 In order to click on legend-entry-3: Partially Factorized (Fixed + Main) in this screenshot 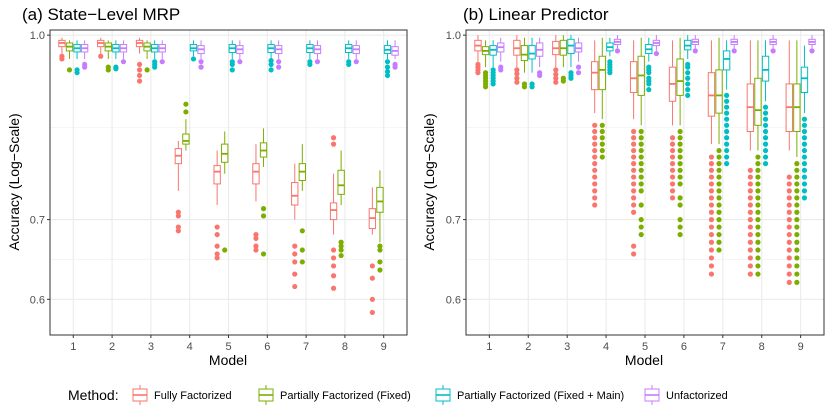, I will do `click(529, 395)`.